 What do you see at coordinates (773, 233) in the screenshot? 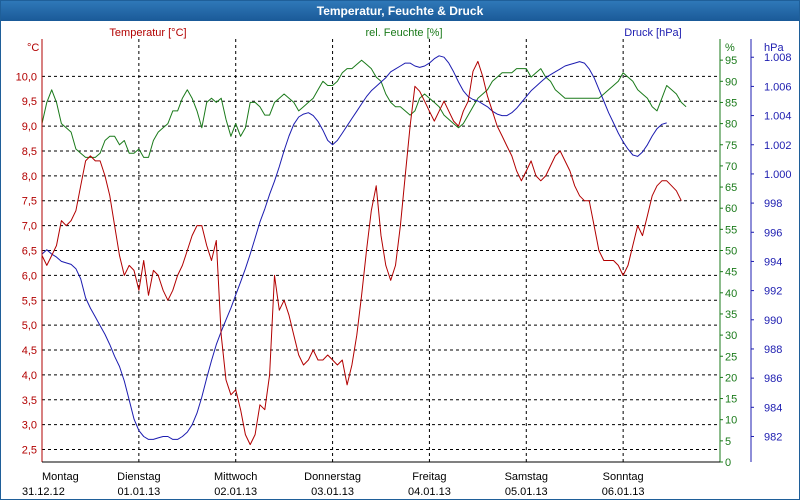
I see `pressure-tick-label: 996` at bounding box center [773, 233].